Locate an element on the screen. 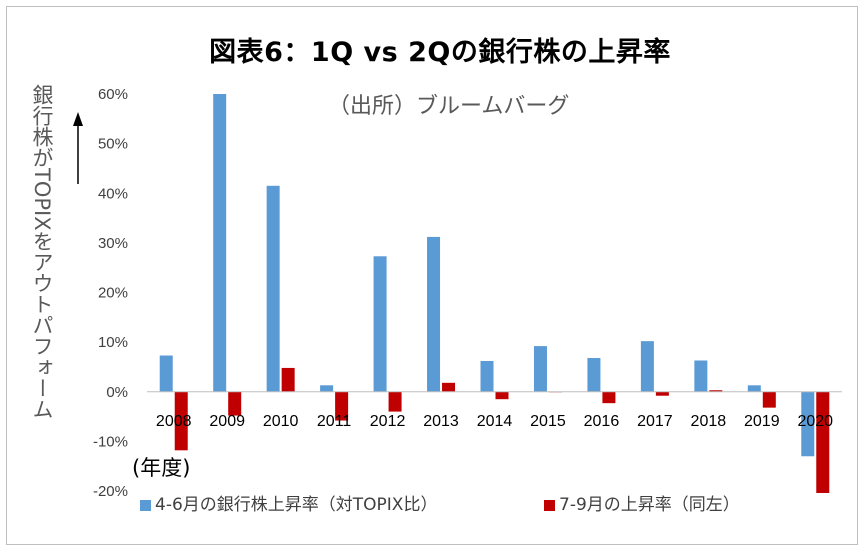 The image size is (866, 553). bar-series-2-2014 is located at coordinates (502, 395).